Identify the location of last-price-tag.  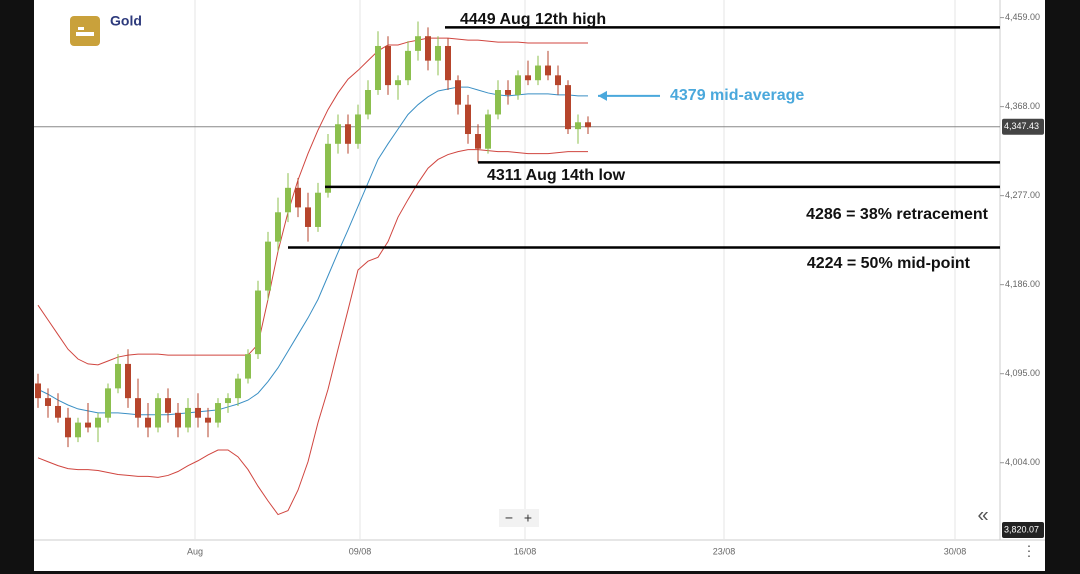
(1023, 126).